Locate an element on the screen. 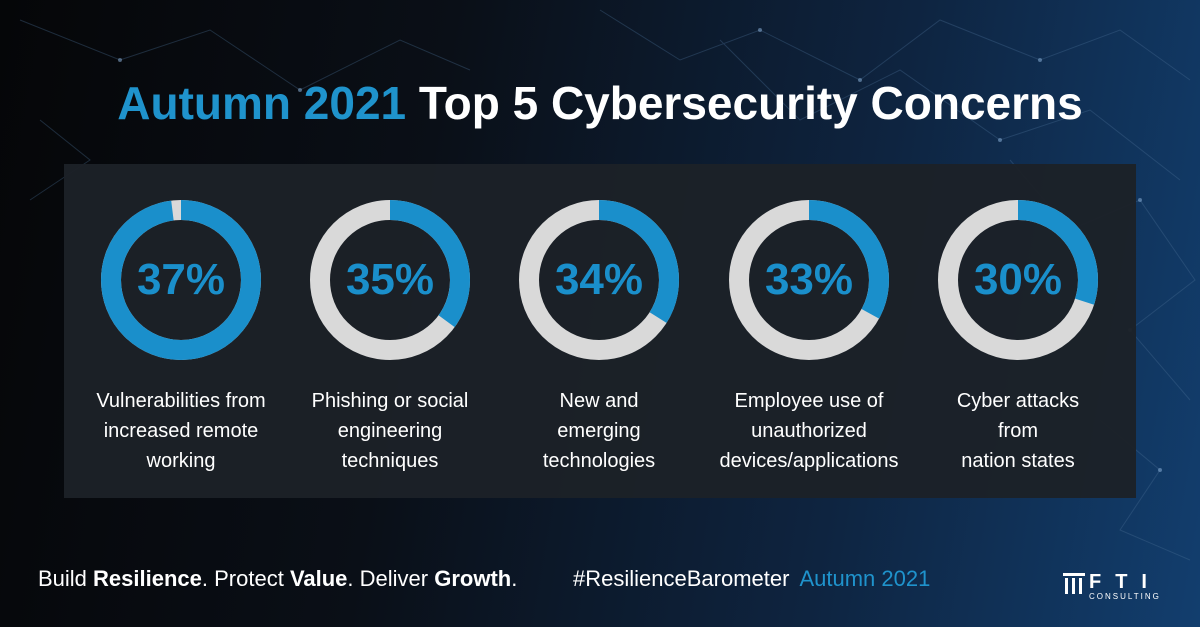  donut-category-label: Cyber attacks from nation states is located at coordinates (1018, 431).